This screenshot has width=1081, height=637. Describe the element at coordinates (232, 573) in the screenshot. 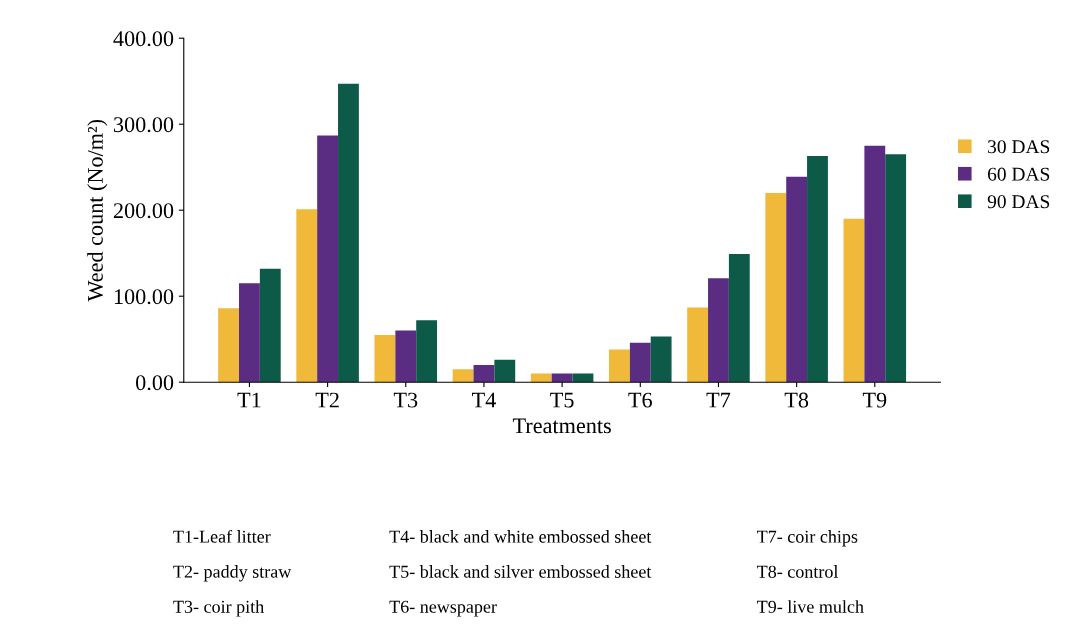

I see `text: T2- paddy straw` at that location.